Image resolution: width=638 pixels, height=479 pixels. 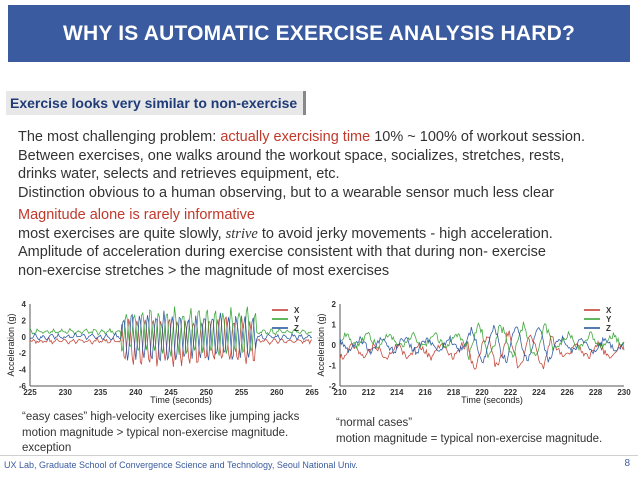 I want to click on title-bar: WHY IS AUTOMATIC EXERCISE ANALYSIS HARD?, so click(x=319, y=33).